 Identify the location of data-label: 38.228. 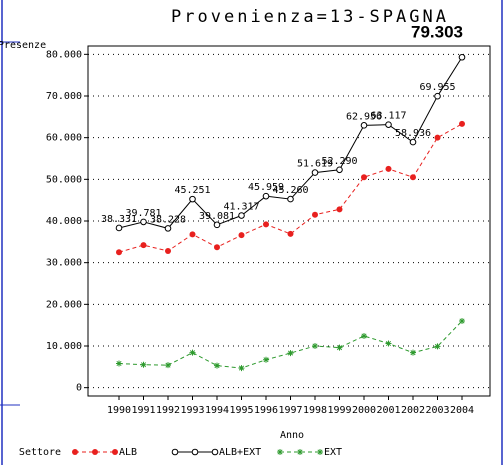
(168, 219).